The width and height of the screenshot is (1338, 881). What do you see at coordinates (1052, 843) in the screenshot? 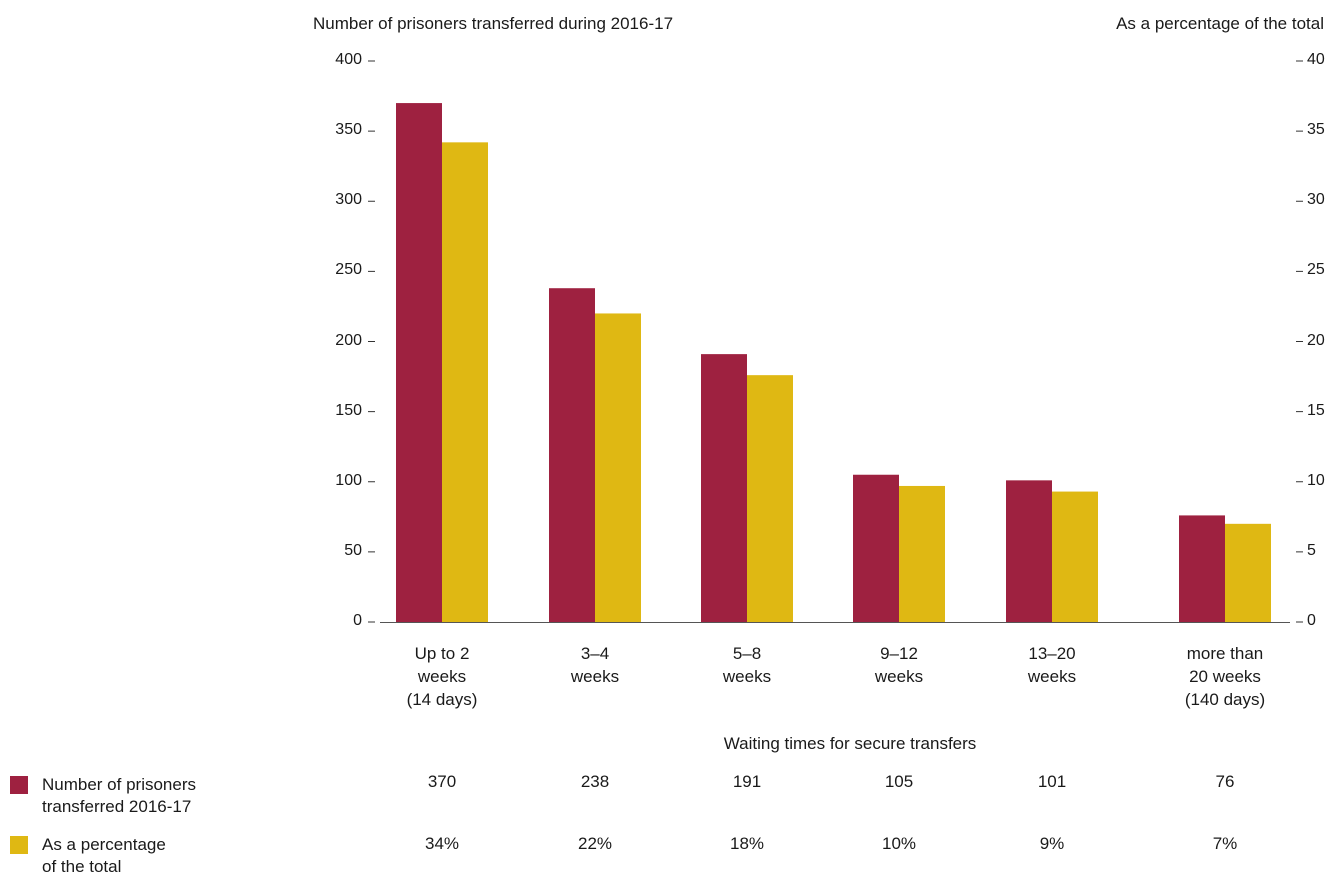
I see `percent-value: 9%` at bounding box center [1052, 843].